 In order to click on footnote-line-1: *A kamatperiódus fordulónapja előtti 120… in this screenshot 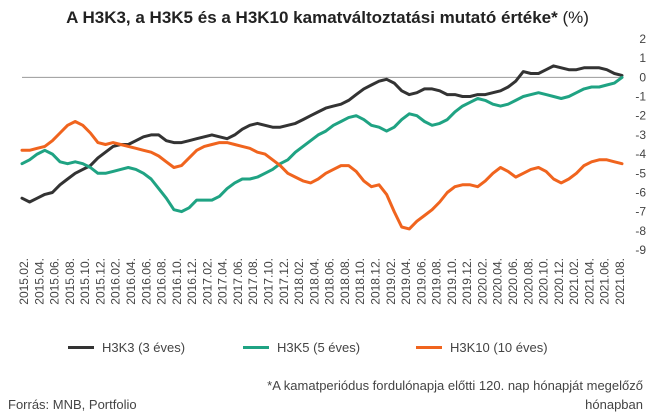, I will do `click(455, 385)`.